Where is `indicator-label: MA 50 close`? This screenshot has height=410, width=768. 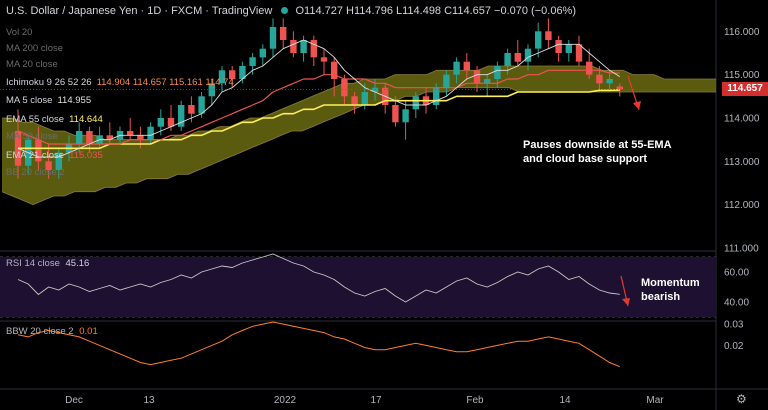
indicator-label: MA 50 close is located at coordinates (32, 136).